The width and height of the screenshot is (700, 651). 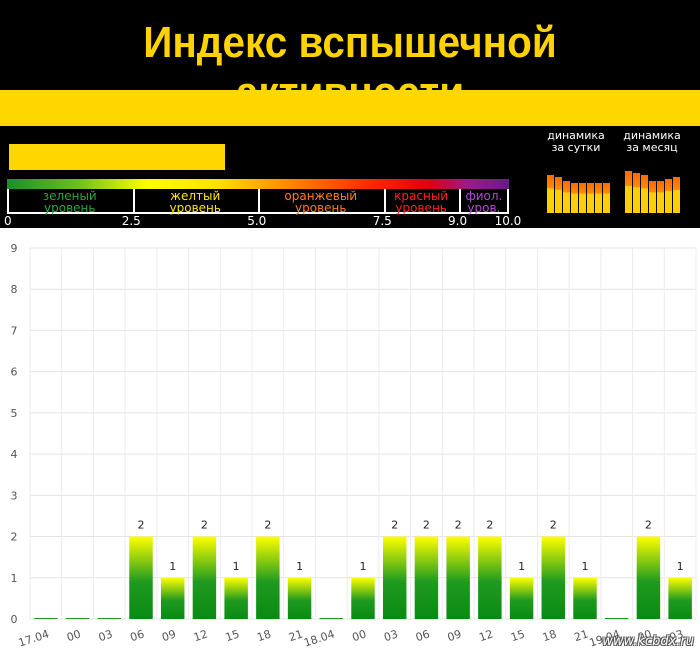 I want to click on scale-level-label: желтый уровень, so click(x=196, y=202).